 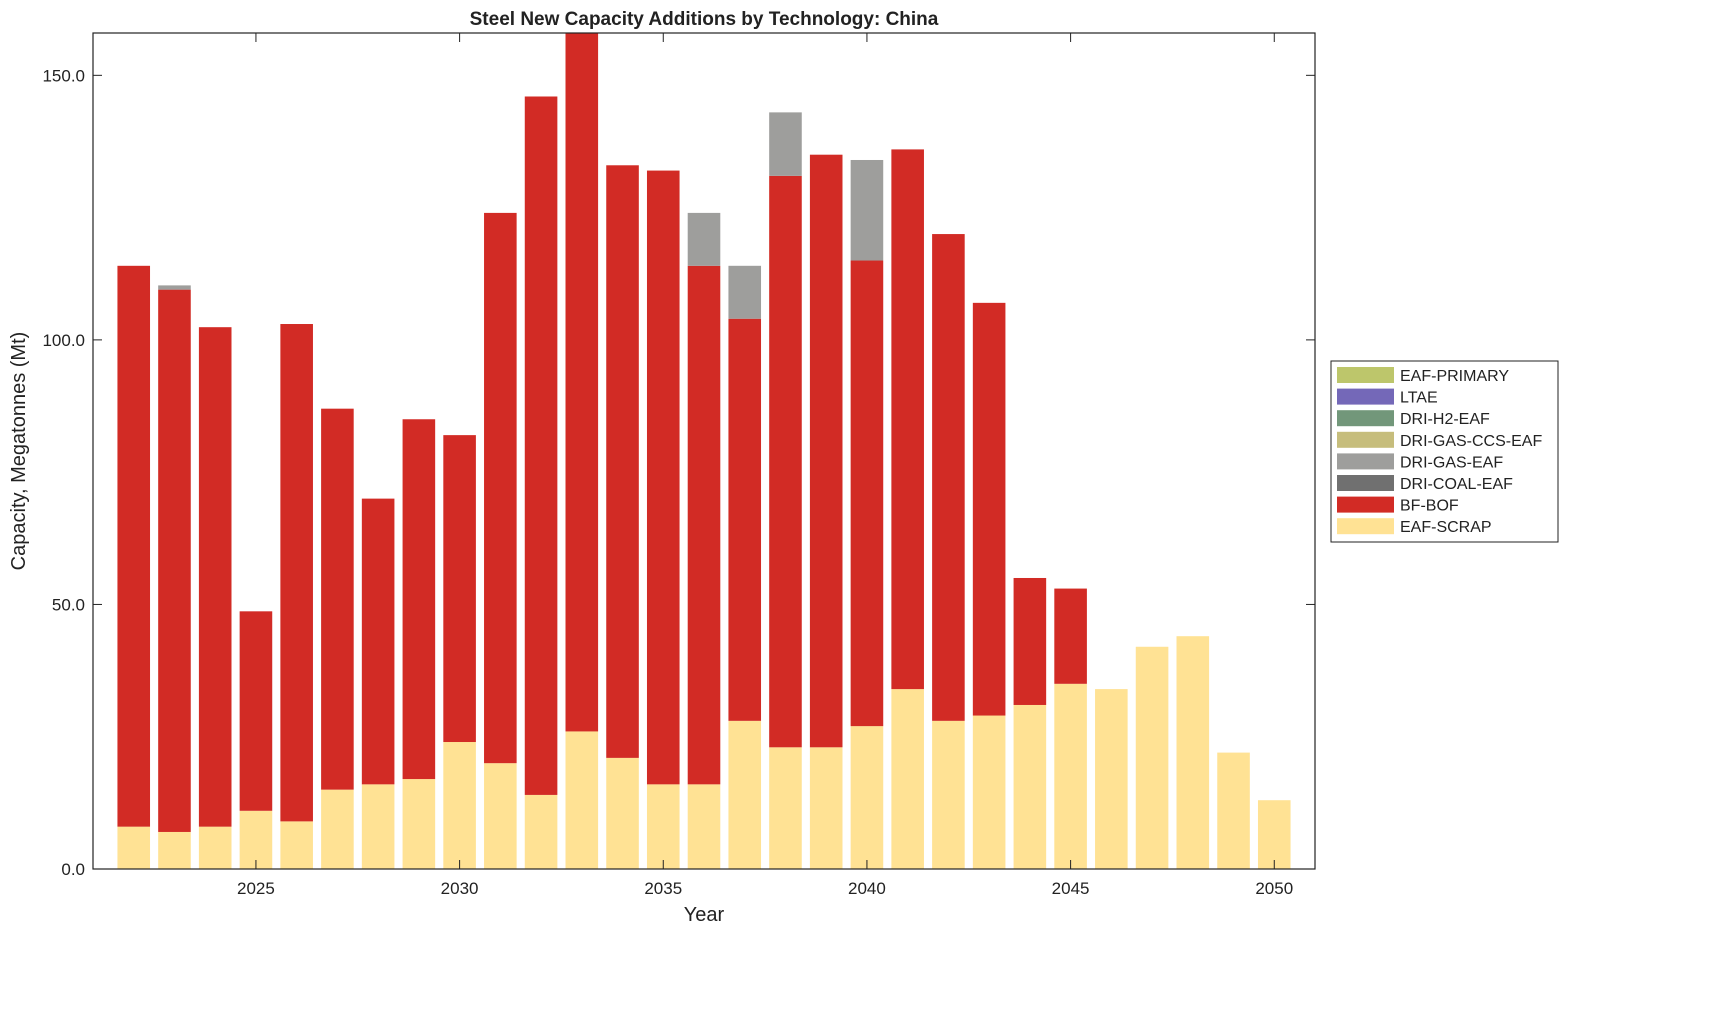 I want to click on bar-bf-bof-2025, so click(x=256, y=711).